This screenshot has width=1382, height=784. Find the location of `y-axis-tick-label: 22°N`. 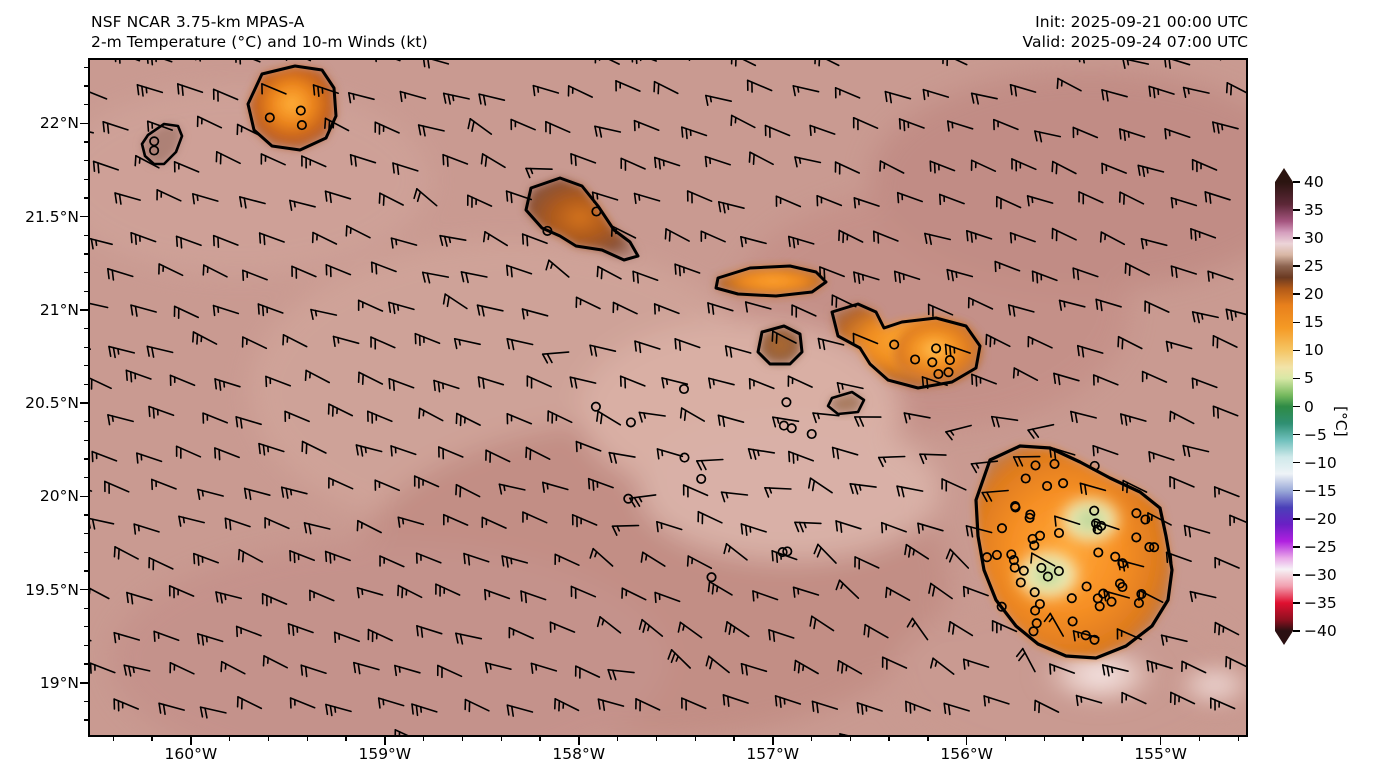

y-axis-tick-label: 22°N is located at coordinates (59, 123).